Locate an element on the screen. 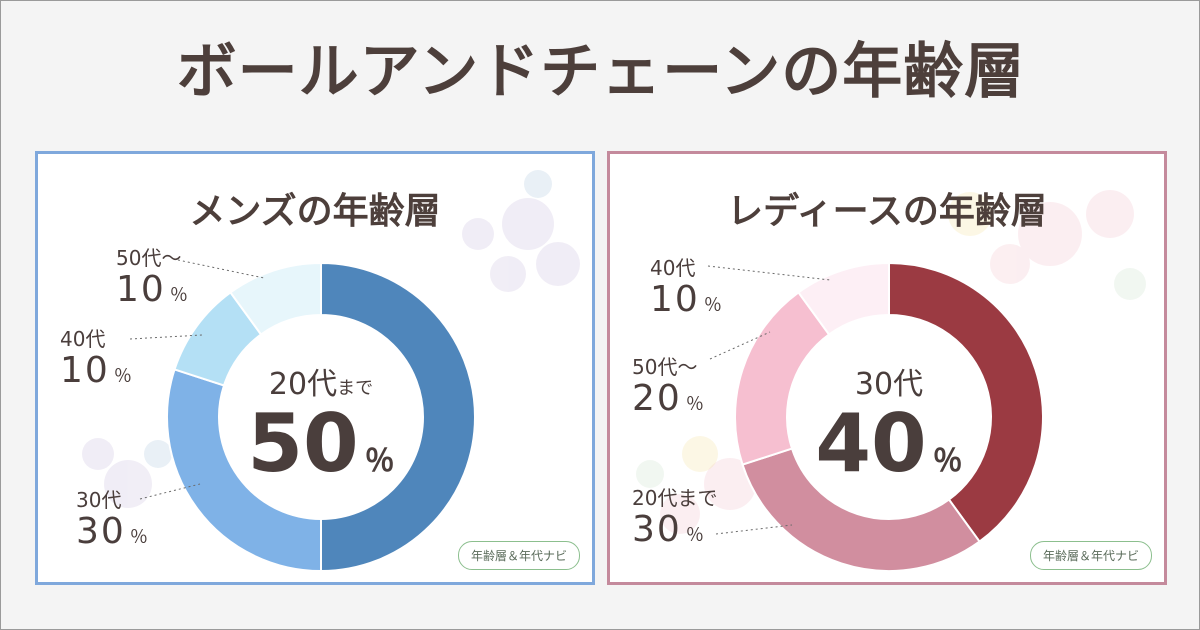  womens-center-category: 30代 is located at coordinates (889, 384).